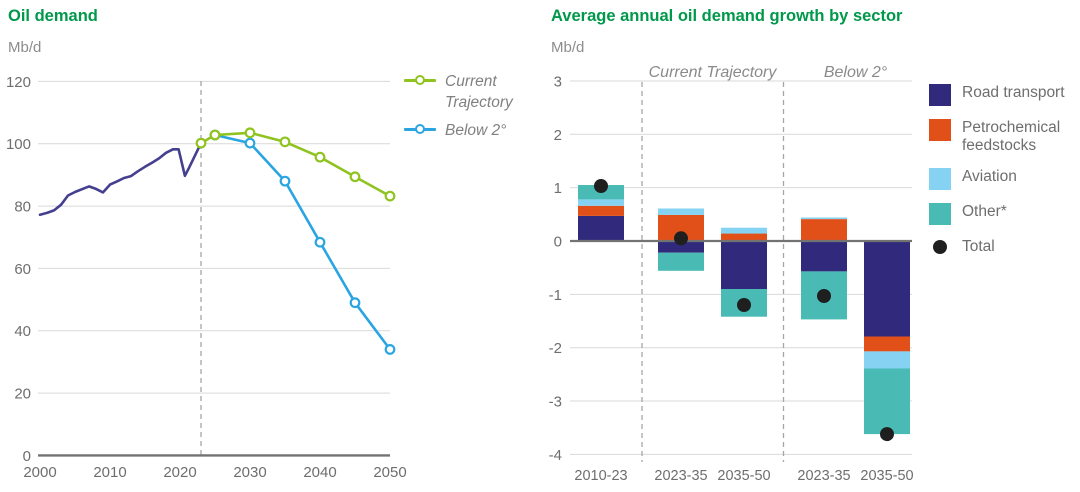 This screenshot has height=492, width=1080. What do you see at coordinates (940, 130) in the screenshot?
I see `petrochemical-feedstocks-swatch` at bounding box center [940, 130].